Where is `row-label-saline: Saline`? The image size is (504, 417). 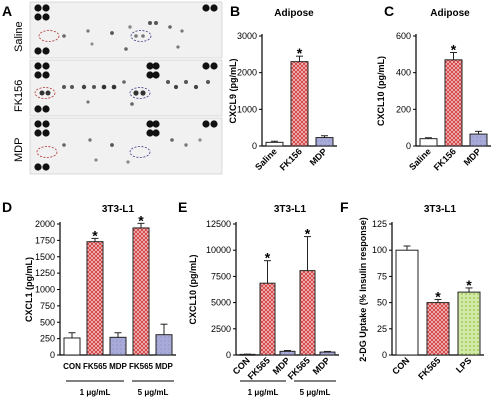 row-label-saline: Saline is located at coordinates (19, 36).